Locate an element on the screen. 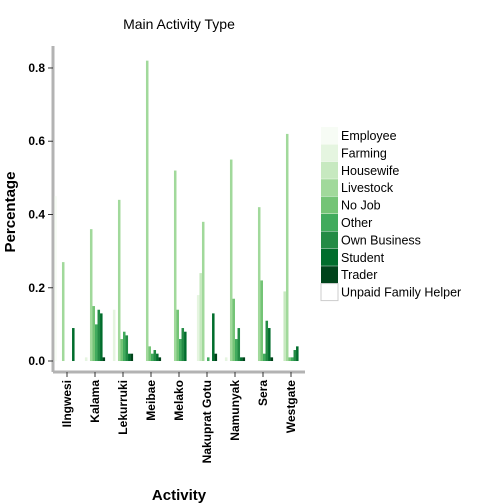  y-tick-label: 0.2 is located at coordinates (36, 288).